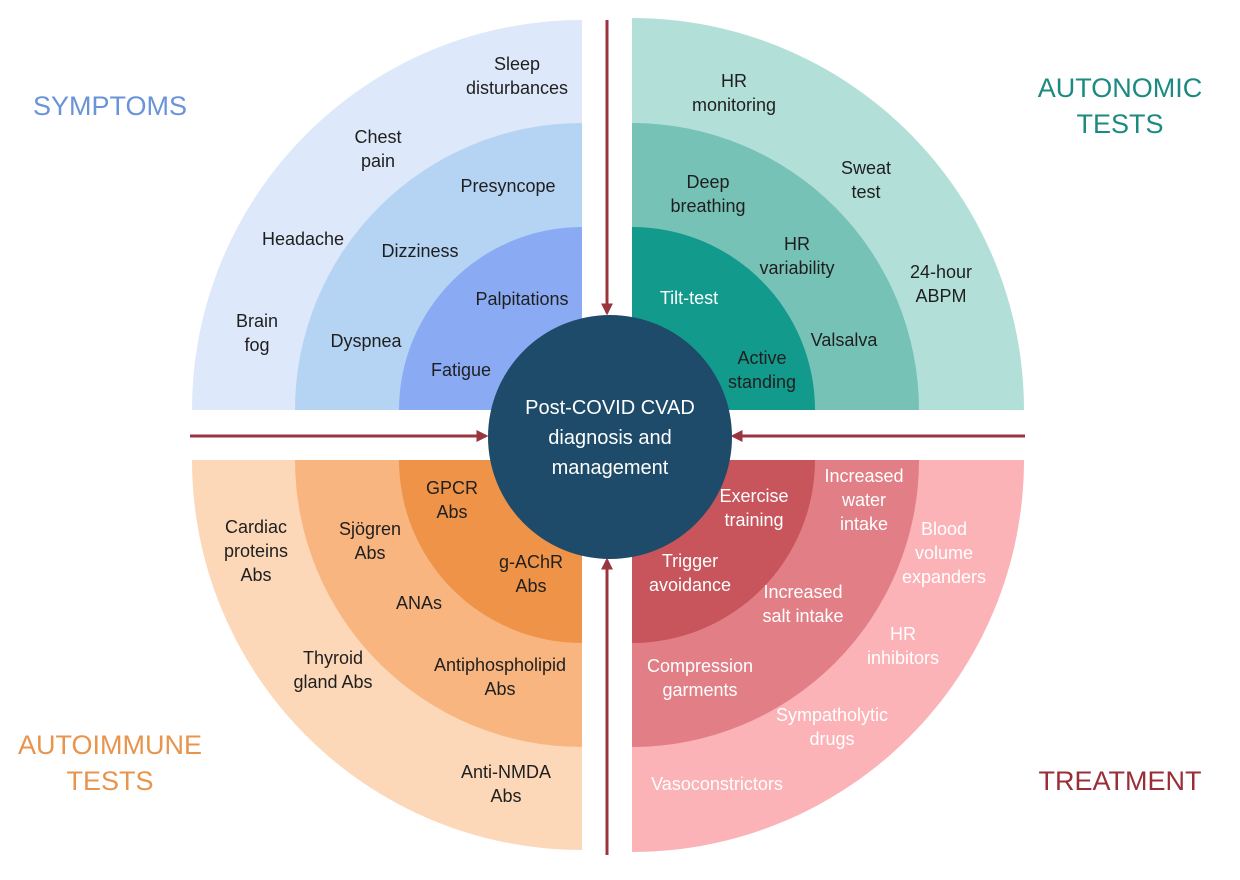 The height and width of the screenshot is (880, 1240). Describe the element at coordinates (762, 370) in the screenshot. I see `test-active-standing: Active standing` at that location.